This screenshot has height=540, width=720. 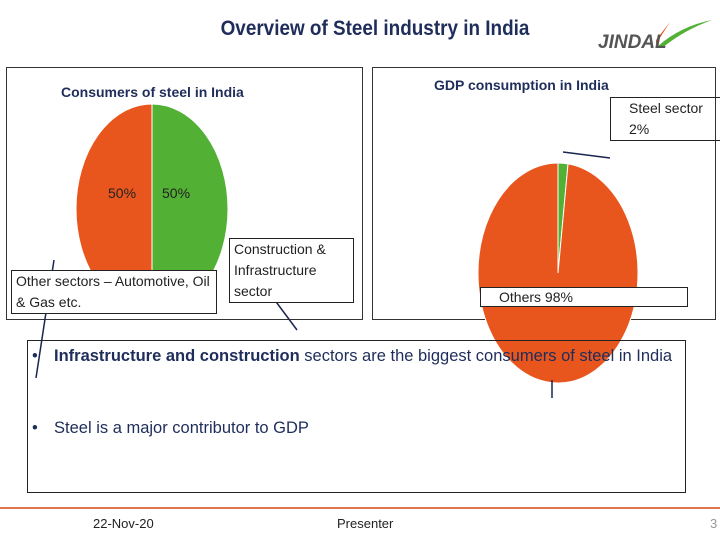 I want to click on gdp-chart-title: GDP consumption in India, so click(x=521, y=85).